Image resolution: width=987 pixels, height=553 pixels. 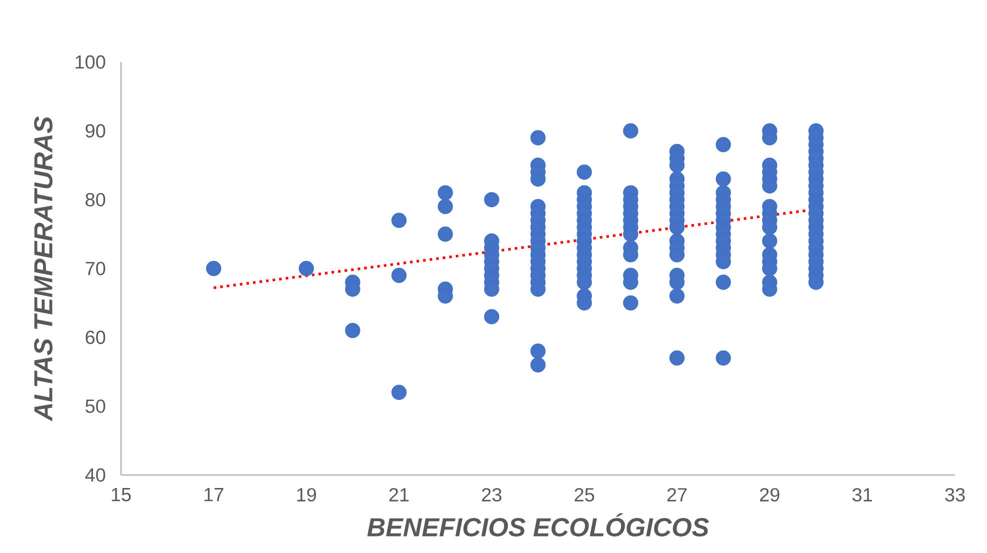 What do you see at coordinates (96, 337) in the screenshot?
I see `y-tick-label: 60` at bounding box center [96, 337].